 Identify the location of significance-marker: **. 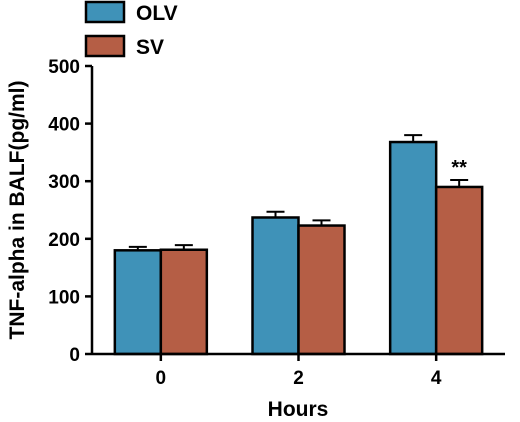
(459, 168).